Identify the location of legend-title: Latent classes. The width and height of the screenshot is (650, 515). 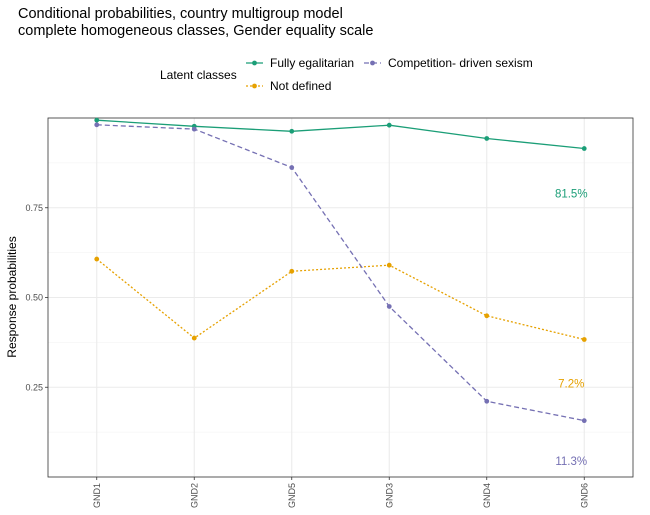
(198, 75).